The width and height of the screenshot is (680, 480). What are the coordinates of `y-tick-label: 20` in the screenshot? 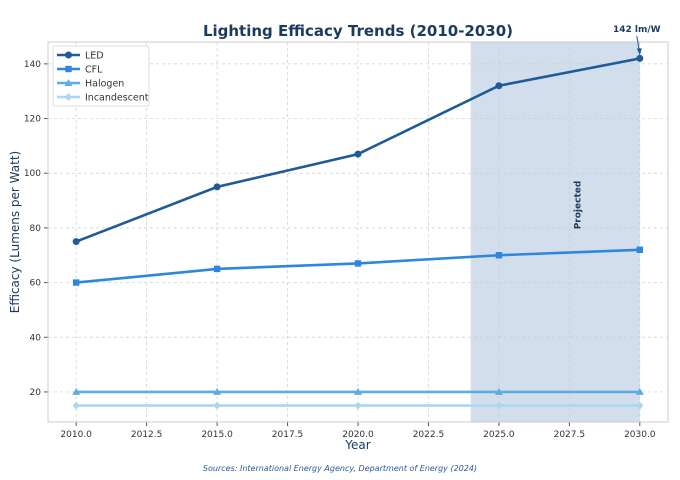 It's located at (36, 393).